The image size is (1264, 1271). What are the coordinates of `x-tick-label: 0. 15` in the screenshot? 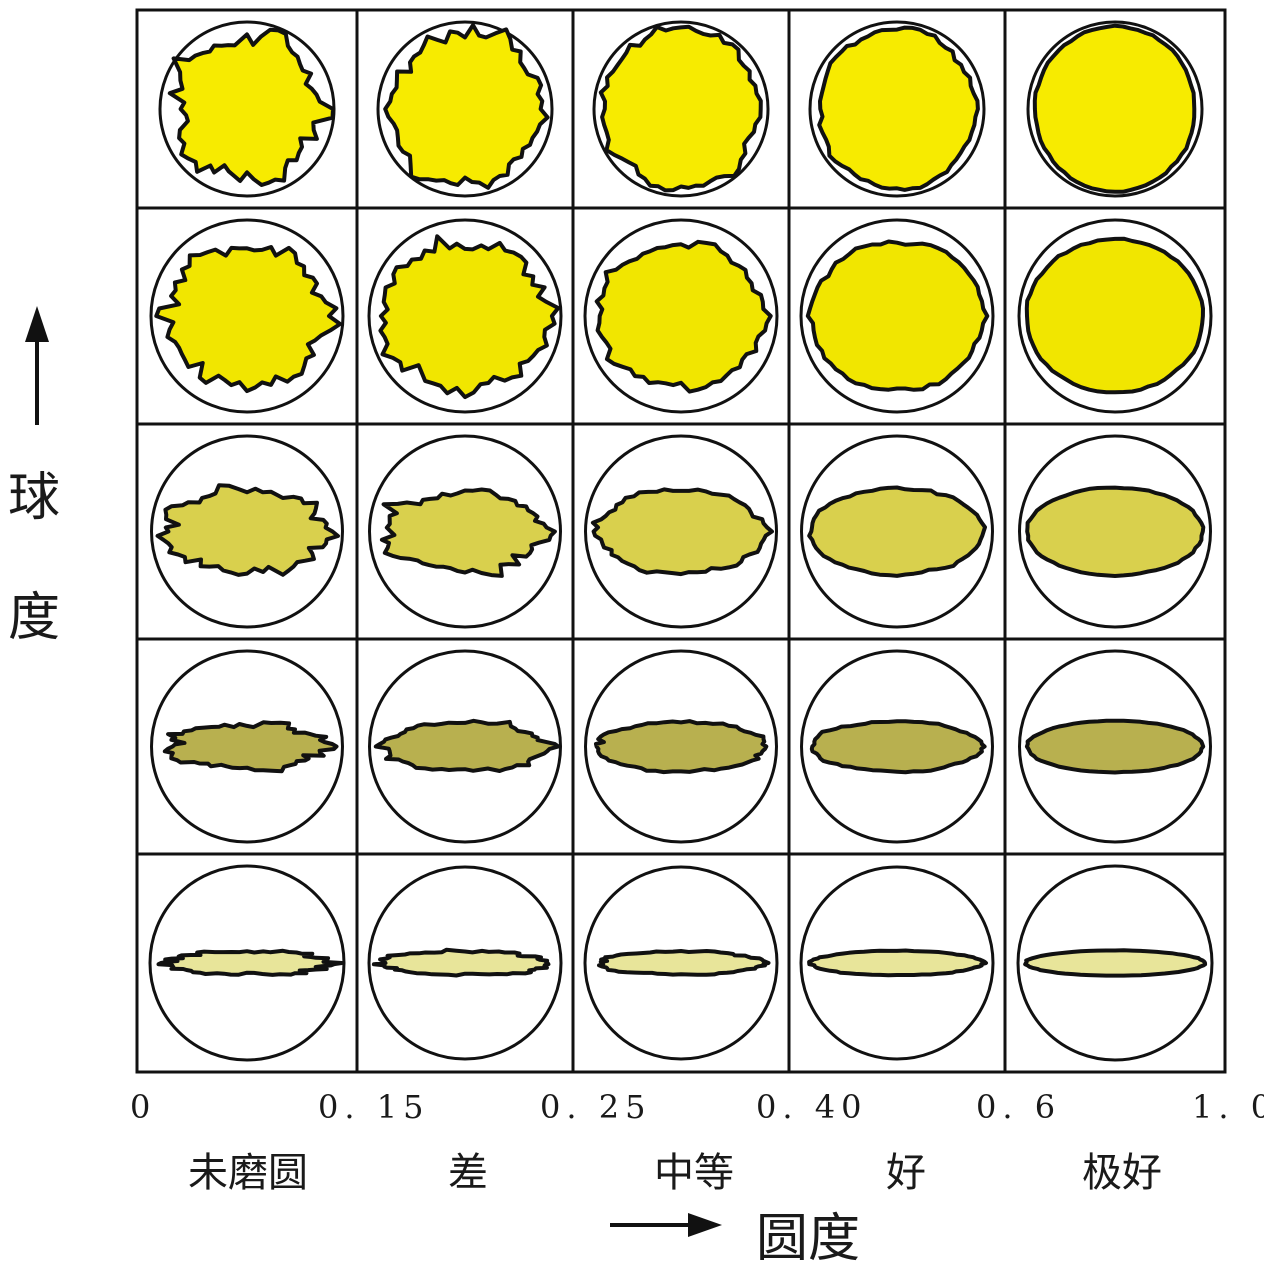 It's located at (374, 1107).